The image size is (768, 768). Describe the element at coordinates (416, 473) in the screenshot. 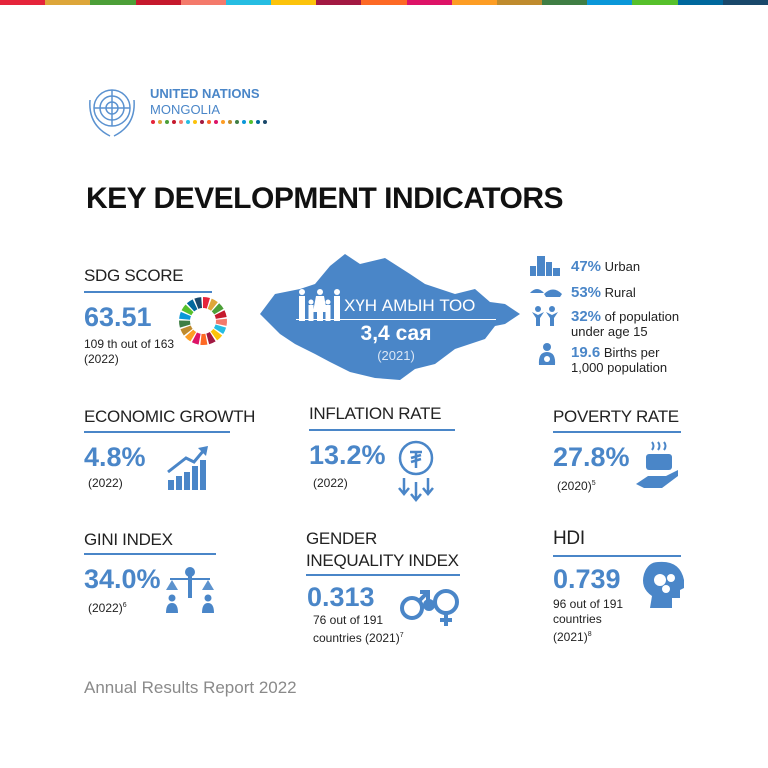

I see `tugrik-coin-icon` at that location.